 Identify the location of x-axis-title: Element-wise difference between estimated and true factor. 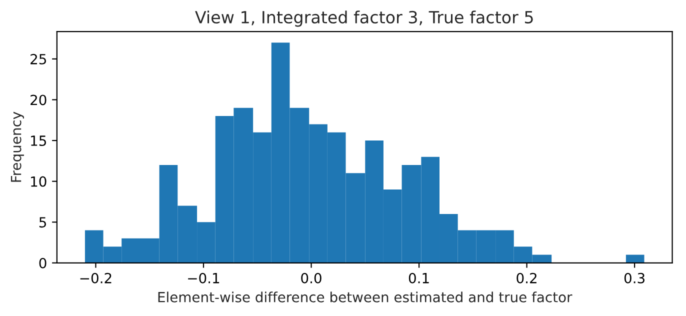
(365, 297).